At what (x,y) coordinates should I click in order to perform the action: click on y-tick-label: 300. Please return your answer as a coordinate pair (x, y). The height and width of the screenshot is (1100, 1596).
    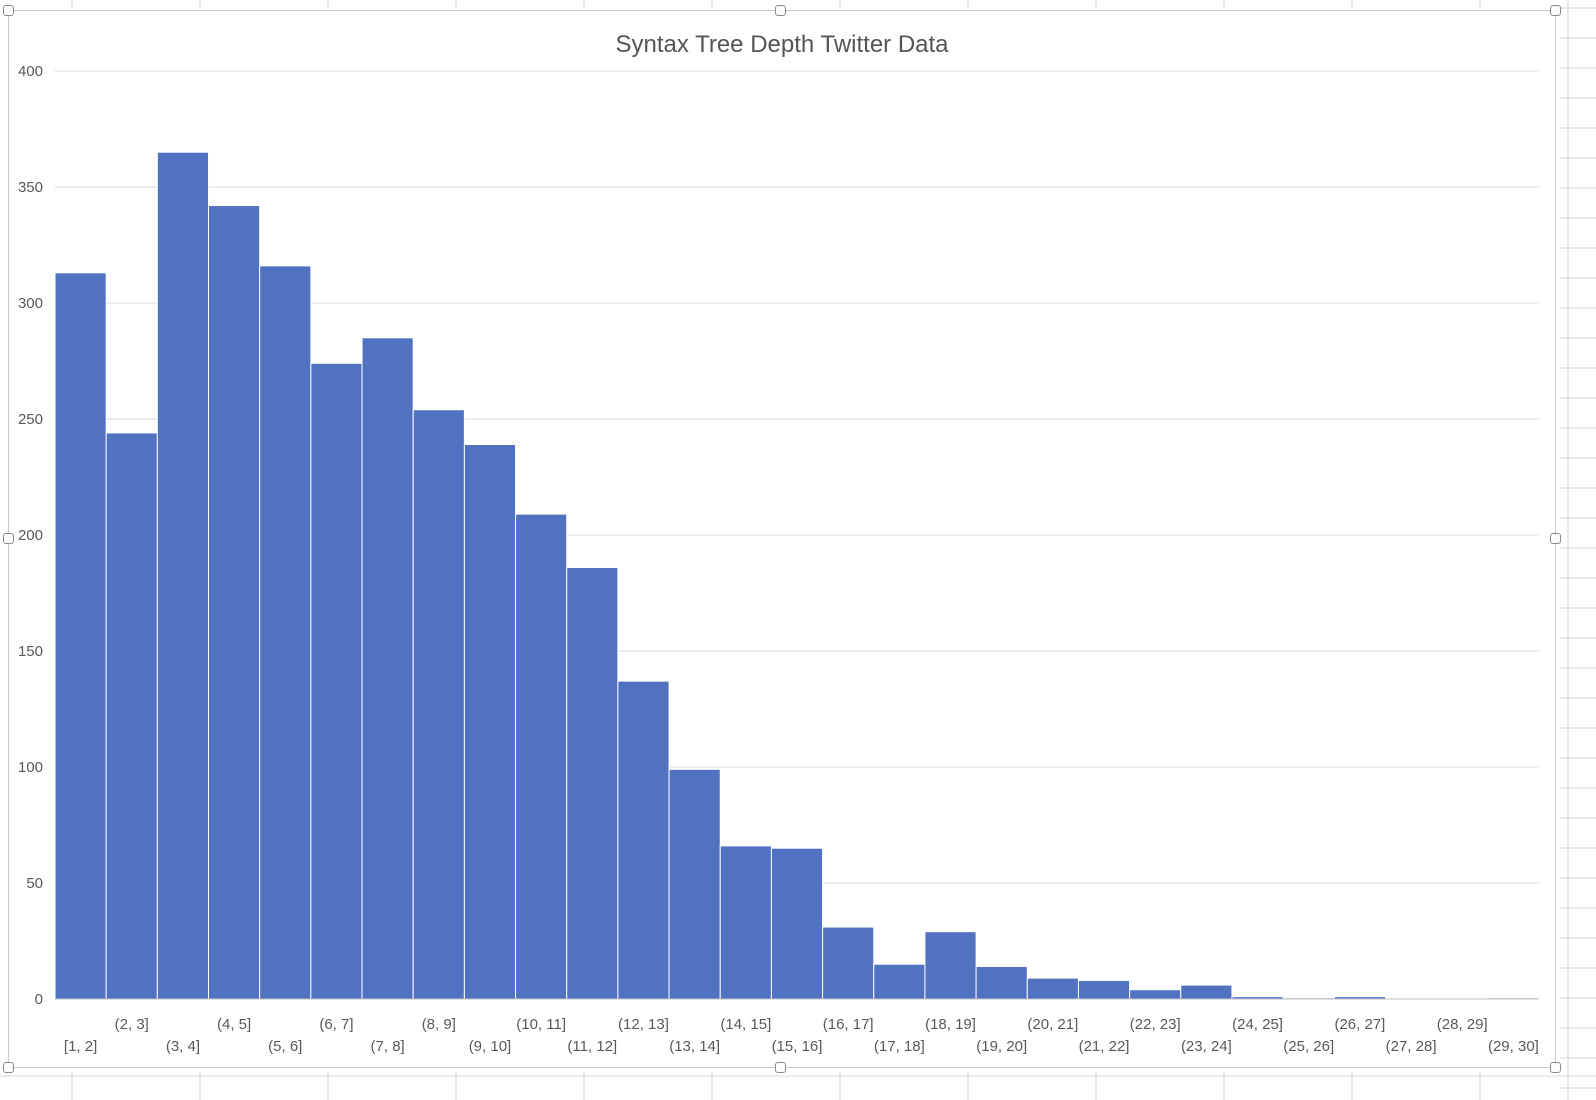
    Looking at the image, I should click on (30, 303).